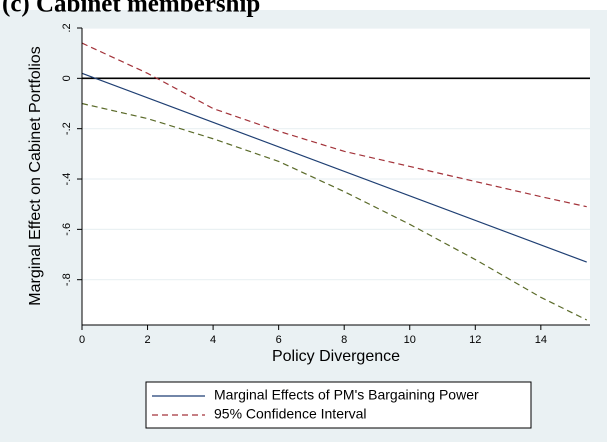 The image size is (607, 442). Describe the element at coordinates (67, 27) in the screenshot. I see `y-tick-label-0: .2` at that location.